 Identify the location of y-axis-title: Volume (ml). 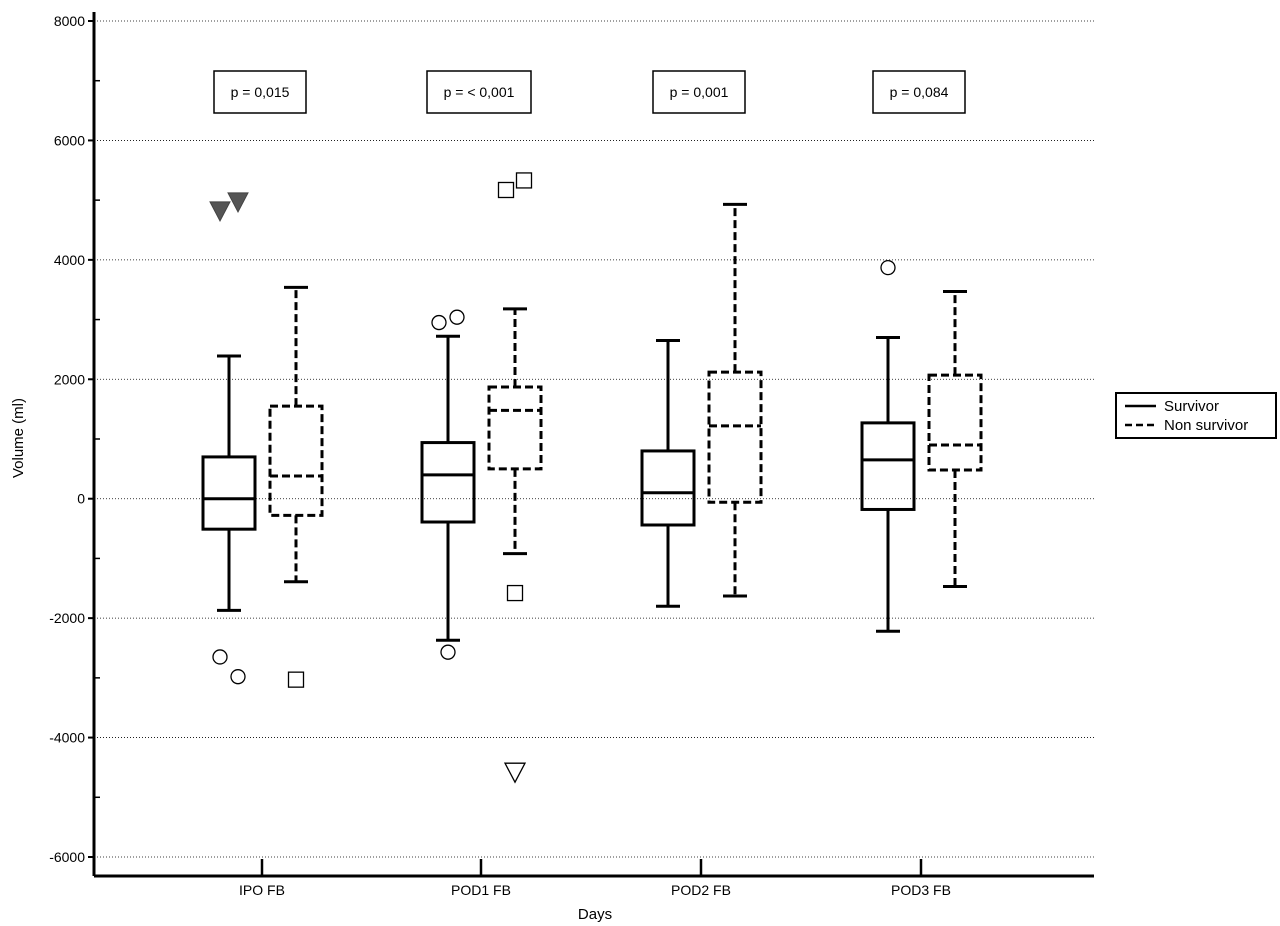
(18, 438).